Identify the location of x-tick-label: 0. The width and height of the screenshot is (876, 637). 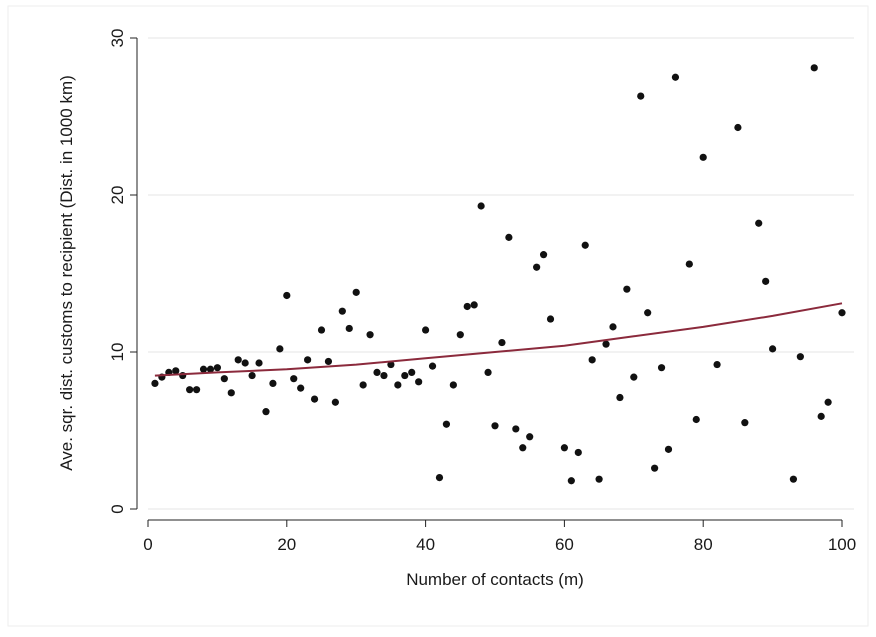
(147, 544).